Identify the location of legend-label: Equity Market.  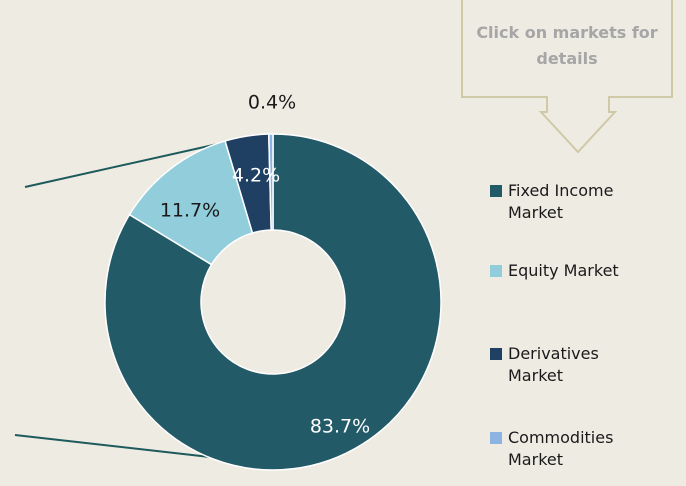
(563, 270).